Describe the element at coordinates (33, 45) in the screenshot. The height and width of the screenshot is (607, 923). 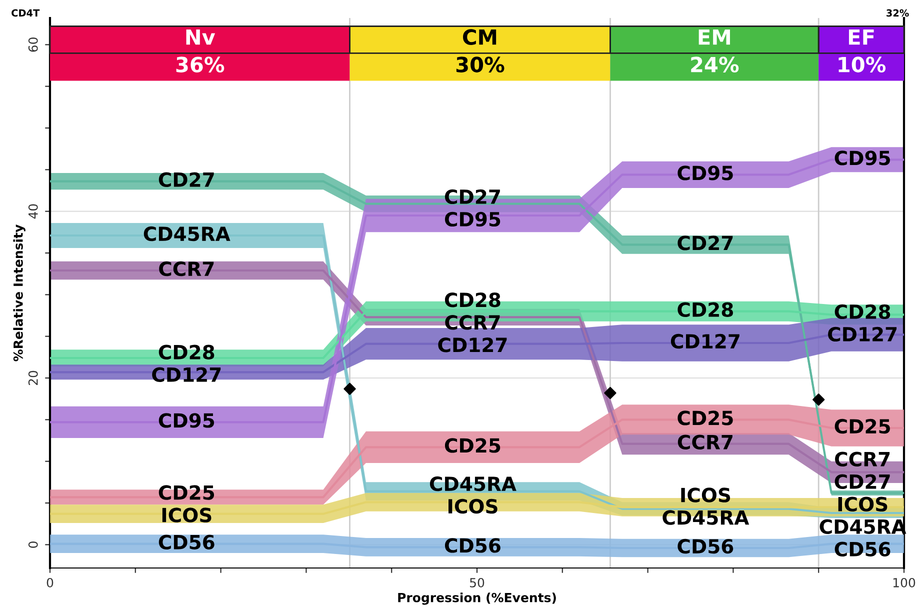
I see `y-tick-label: 60` at that location.